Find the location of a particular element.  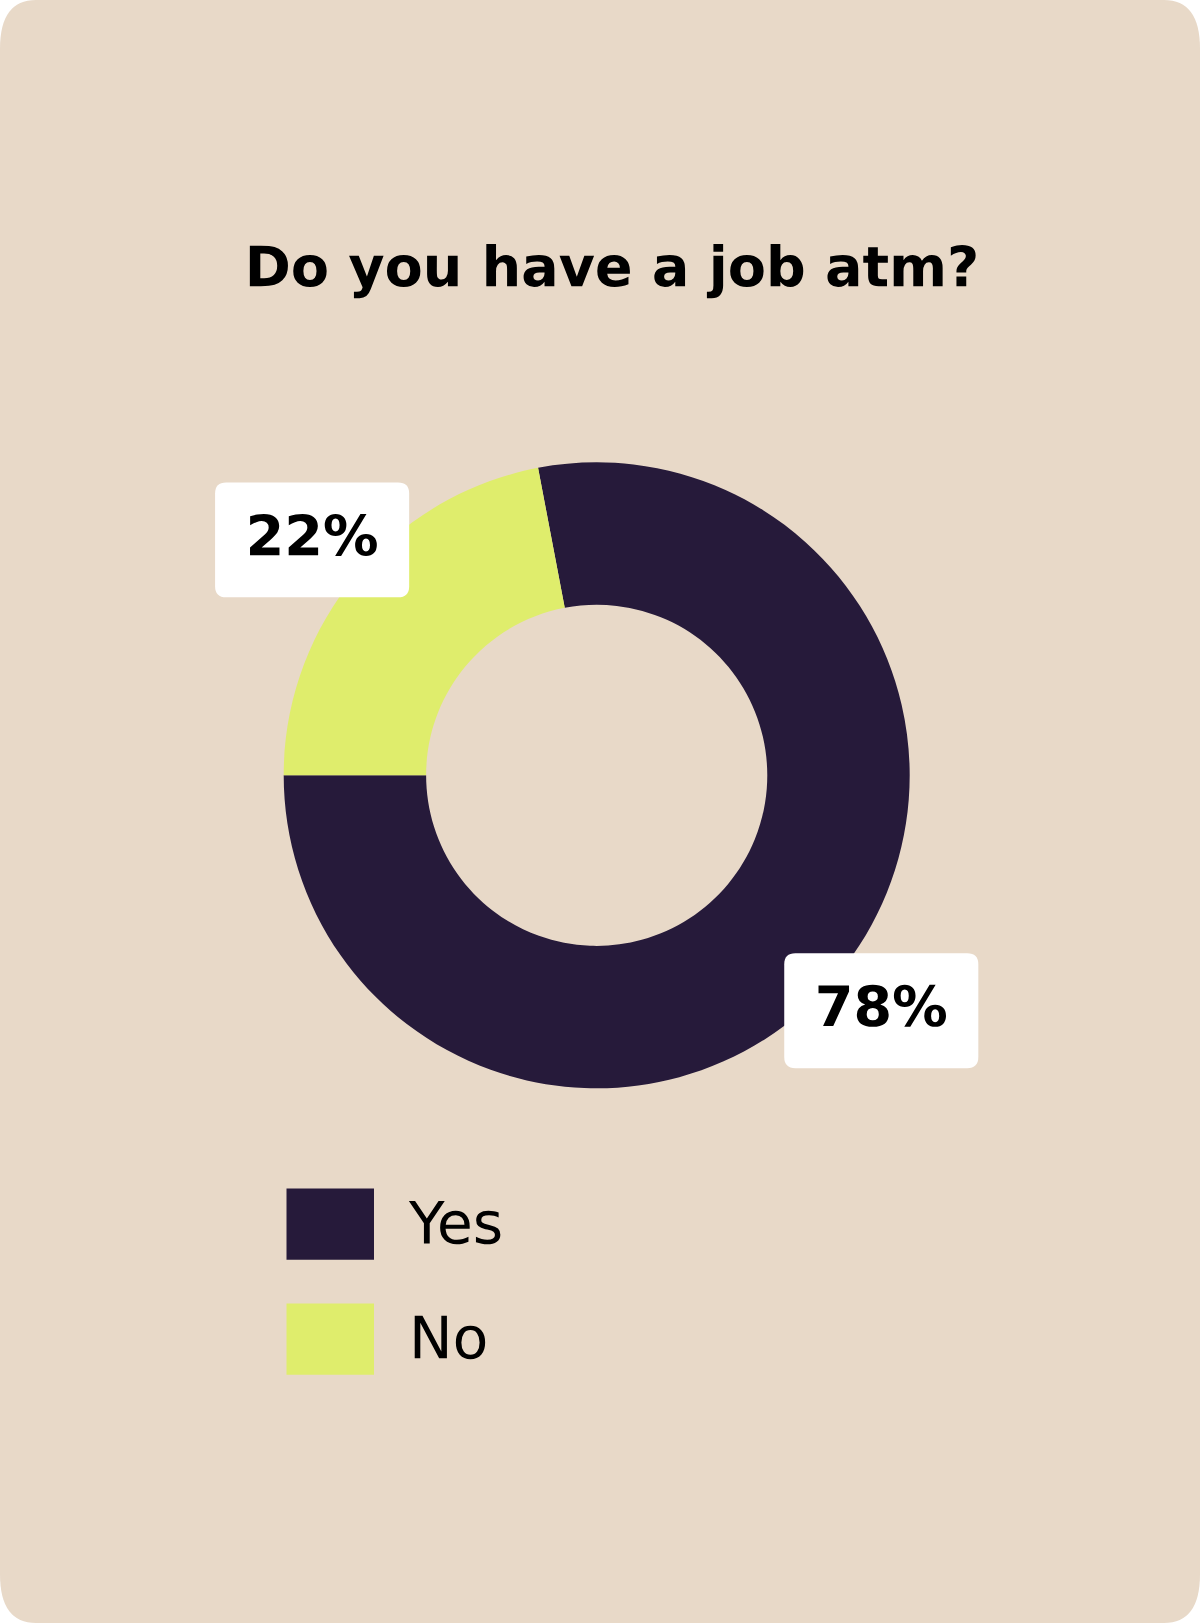

data-label: 22% is located at coordinates (313, 534).